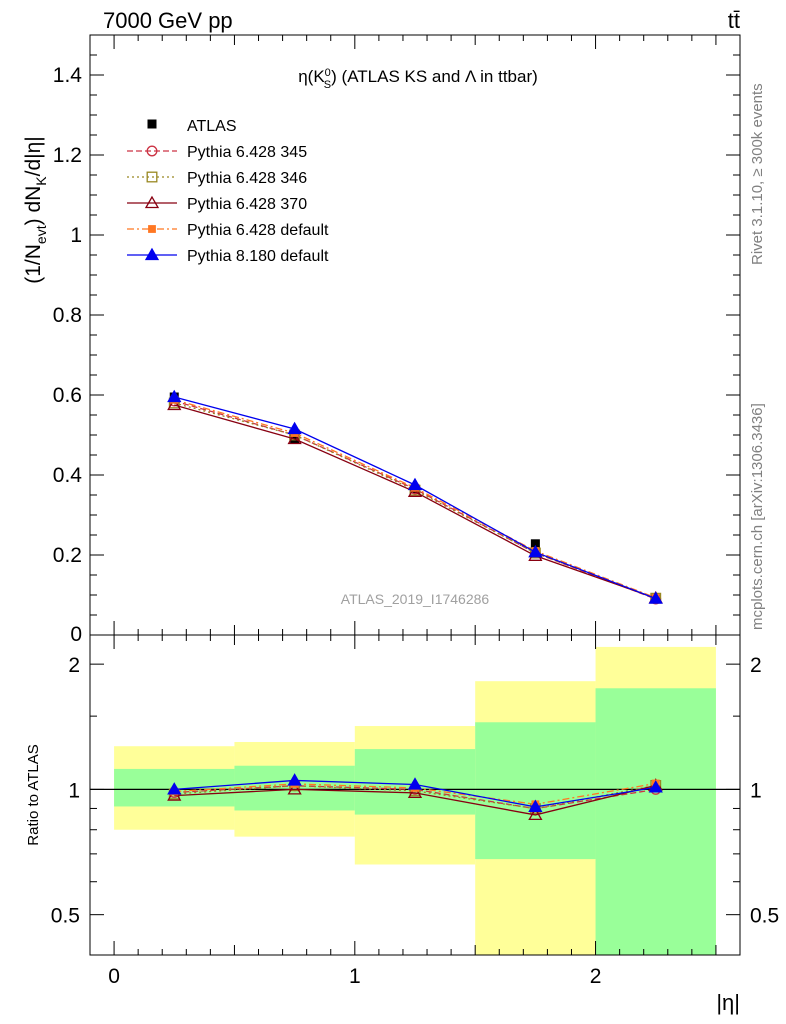 The height and width of the screenshot is (1024, 786). What do you see at coordinates (76, 235) in the screenshot?
I see `y-tick-label: 1` at bounding box center [76, 235].